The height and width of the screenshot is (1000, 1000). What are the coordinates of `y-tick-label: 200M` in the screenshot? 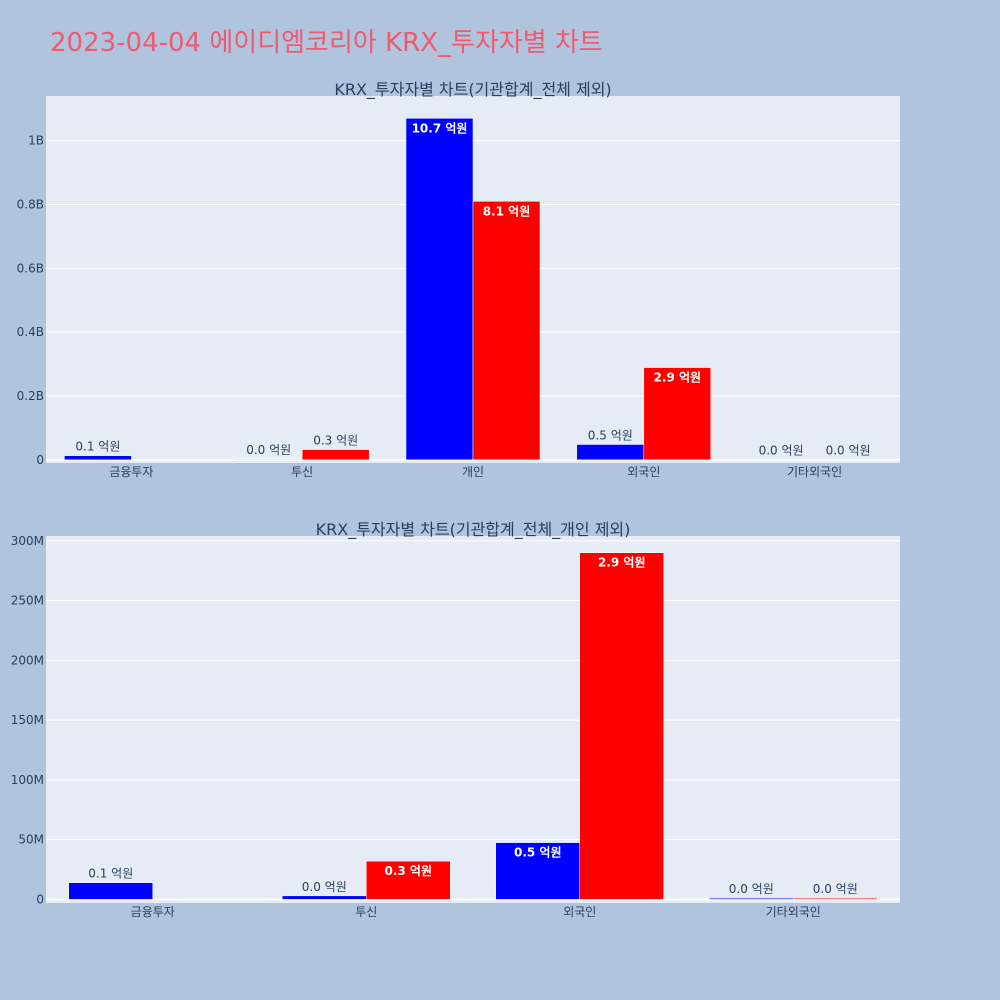 It's located at (27, 660).